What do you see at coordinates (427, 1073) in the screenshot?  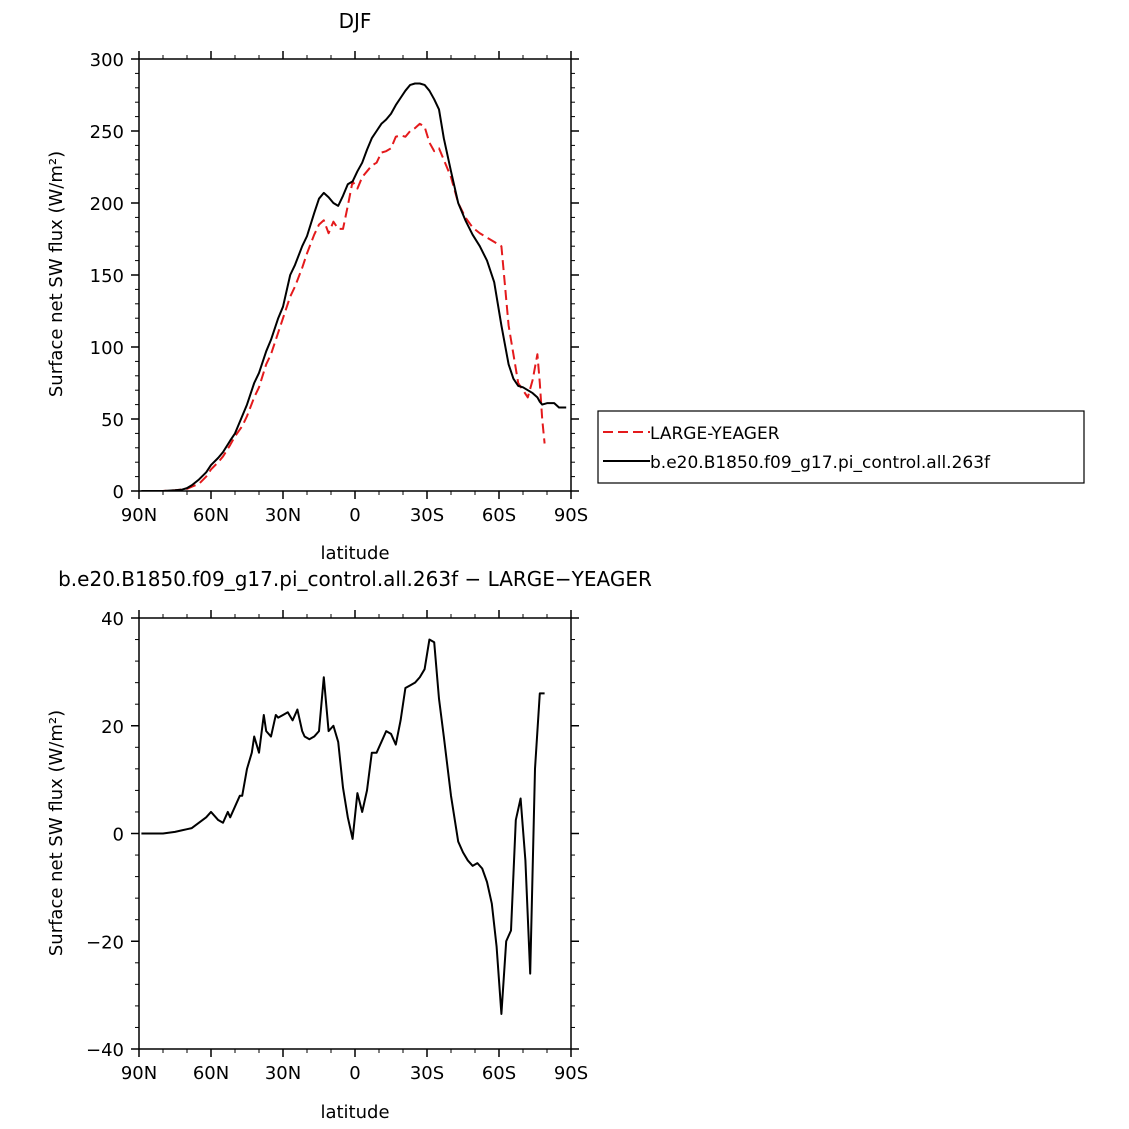 I see `bottom-x-tick-label: 30S` at bounding box center [427, 1073].